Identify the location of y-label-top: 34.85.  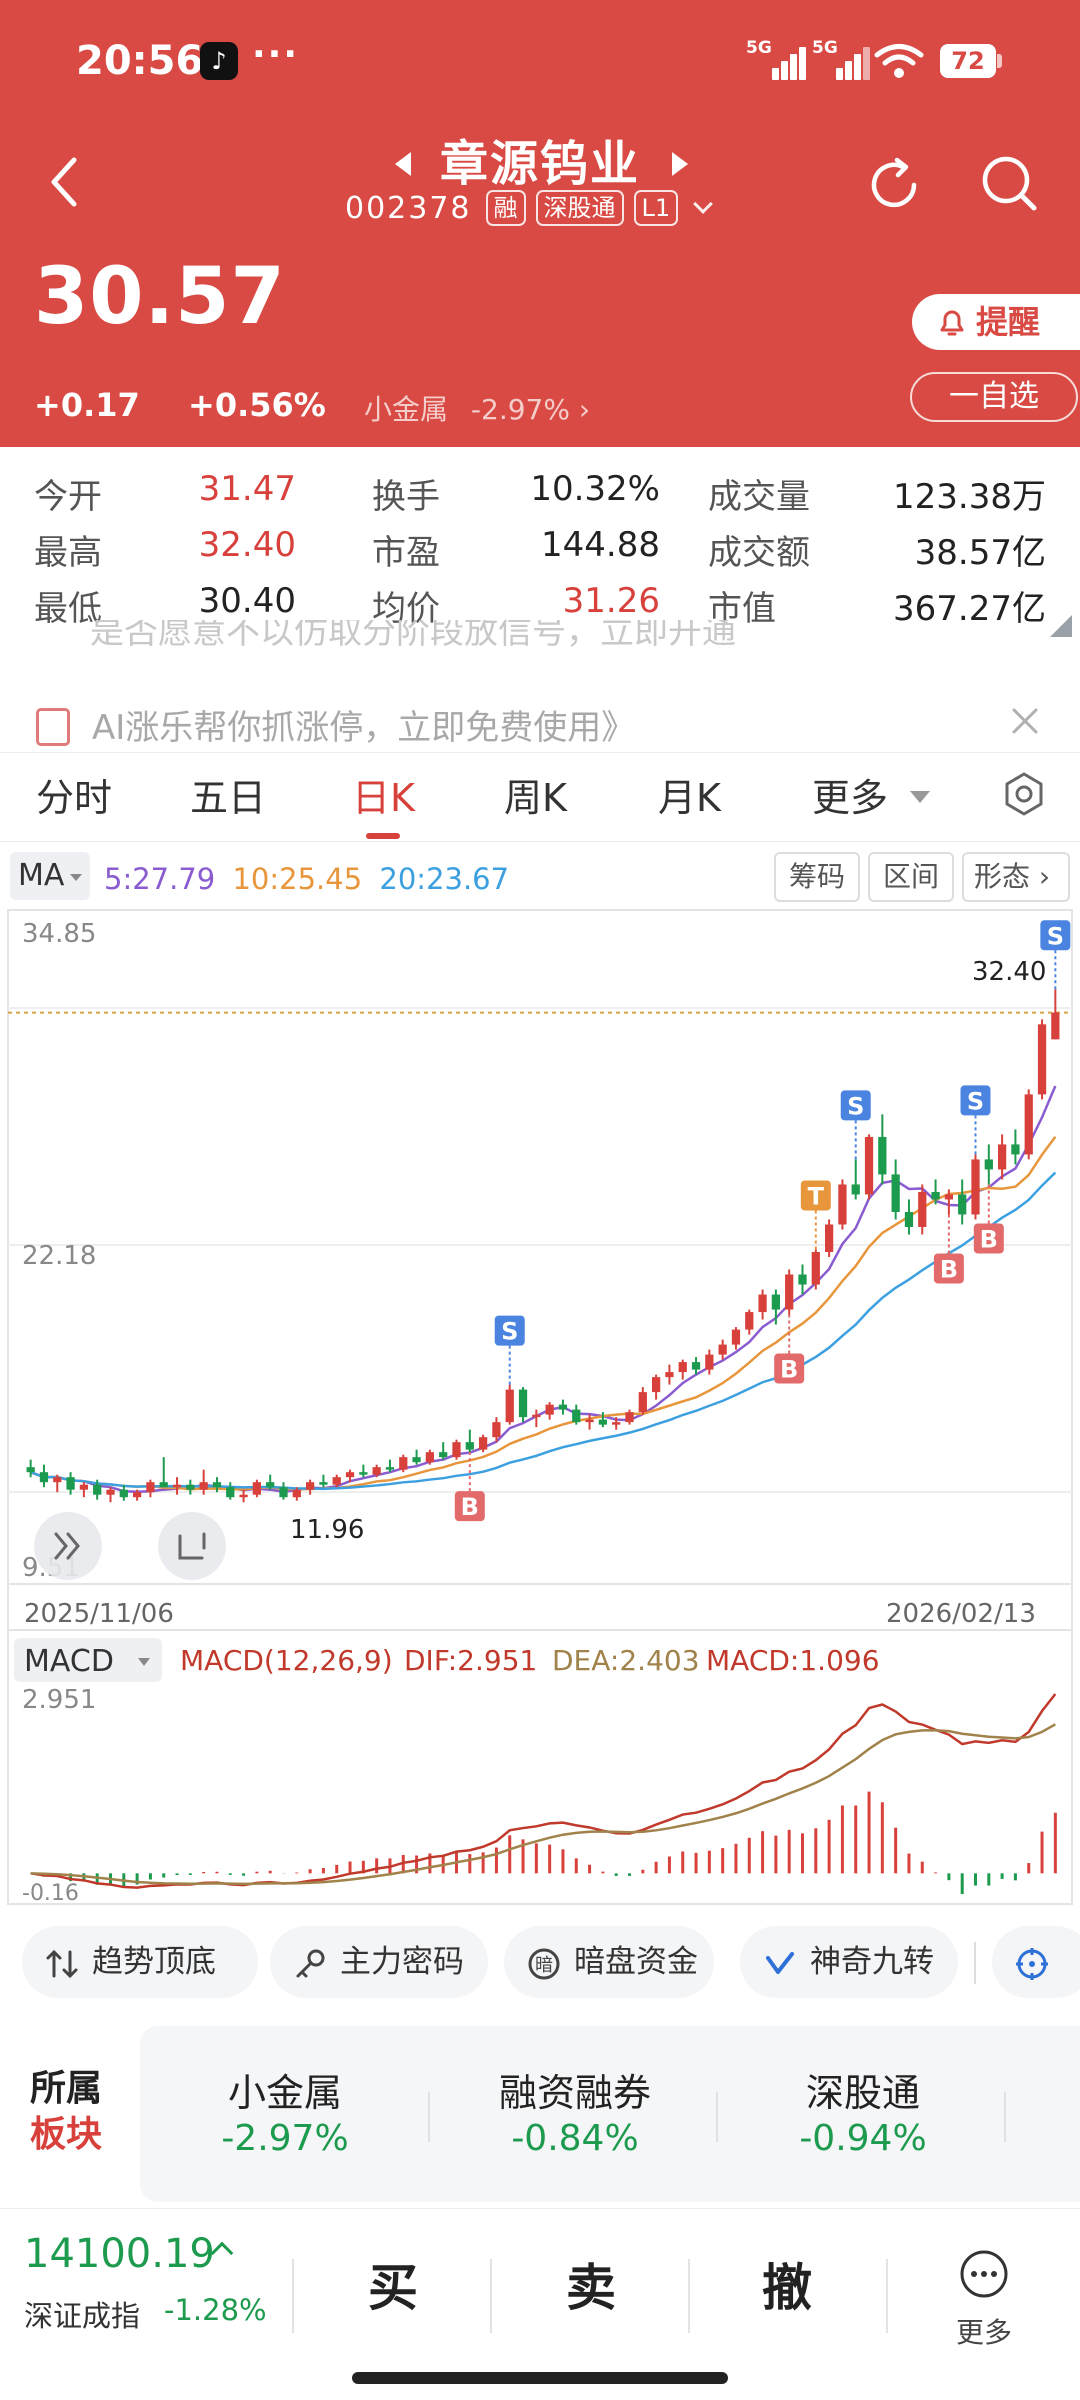
(59, 934).